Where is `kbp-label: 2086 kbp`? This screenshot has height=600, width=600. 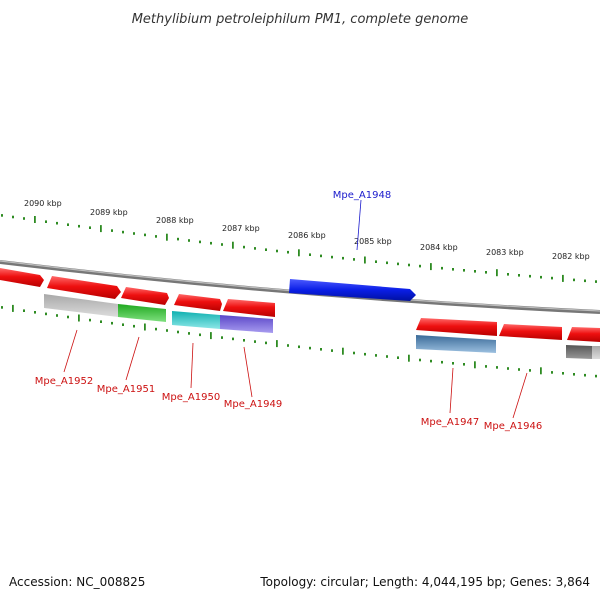 kbp-label: 2086 kbp is located at coordinates (307, 235).